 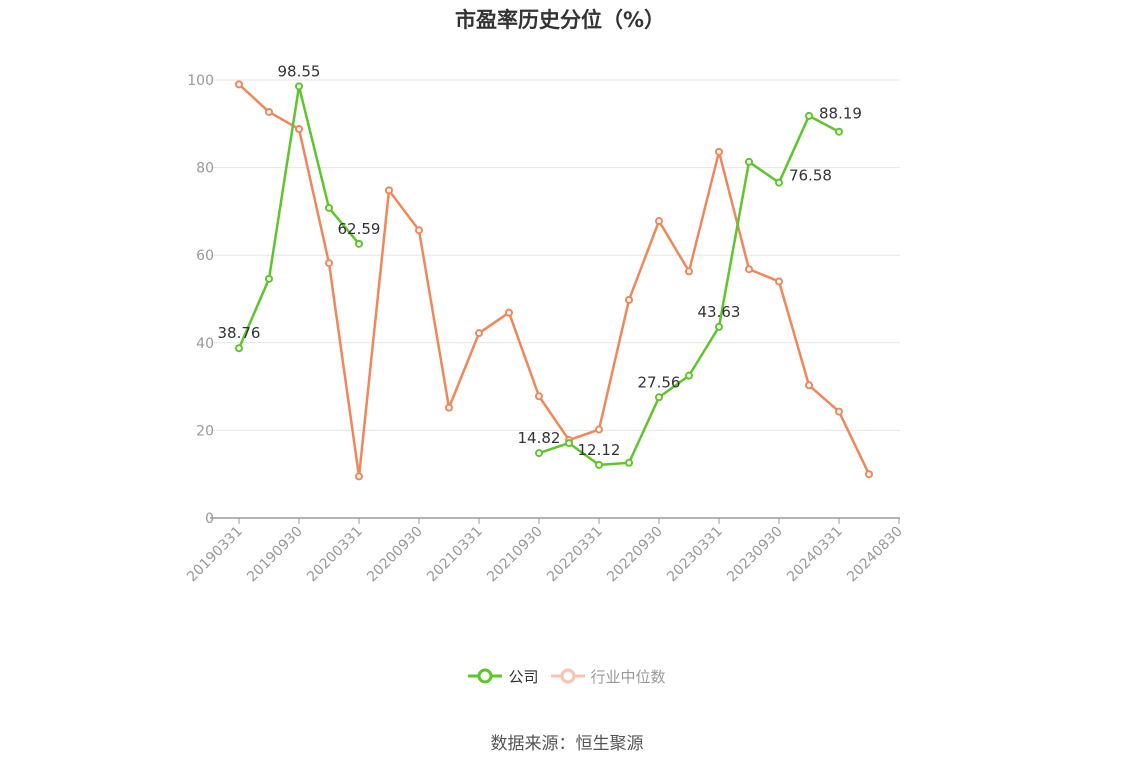 What do you see at coordinates (575, 555) in the screenshot?
I see `x-tick-label-20220331: 20220331` at bounding box center [575, 555].